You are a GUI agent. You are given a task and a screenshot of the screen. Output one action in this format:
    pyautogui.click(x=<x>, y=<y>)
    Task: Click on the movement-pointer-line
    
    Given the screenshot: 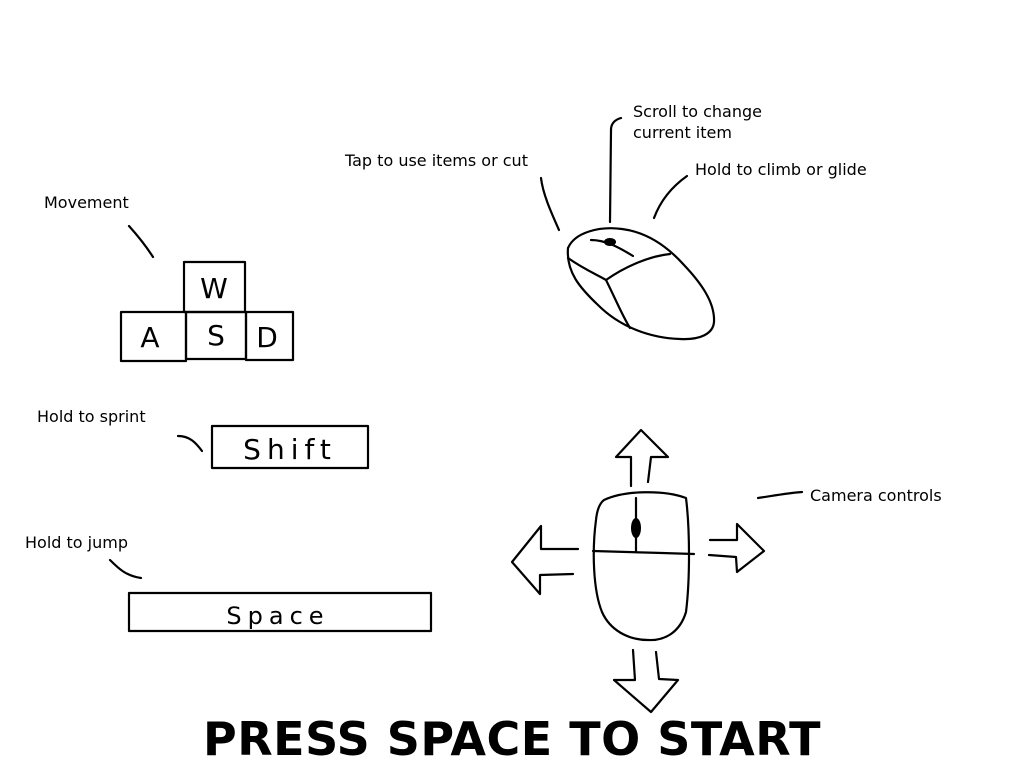 What is the action you would take?
    pyautogui.click(x=141, y=241)
    